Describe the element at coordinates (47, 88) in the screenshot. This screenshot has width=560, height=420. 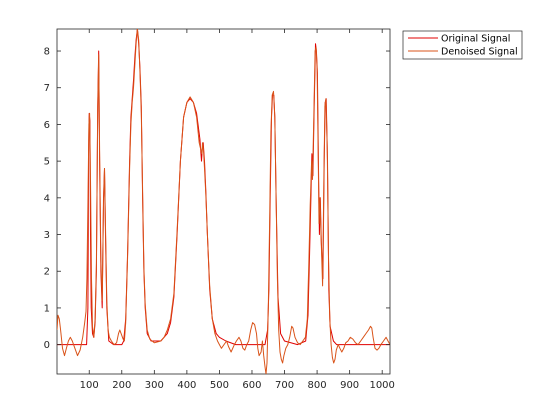
I see `y-tick-label: 7` at that location.